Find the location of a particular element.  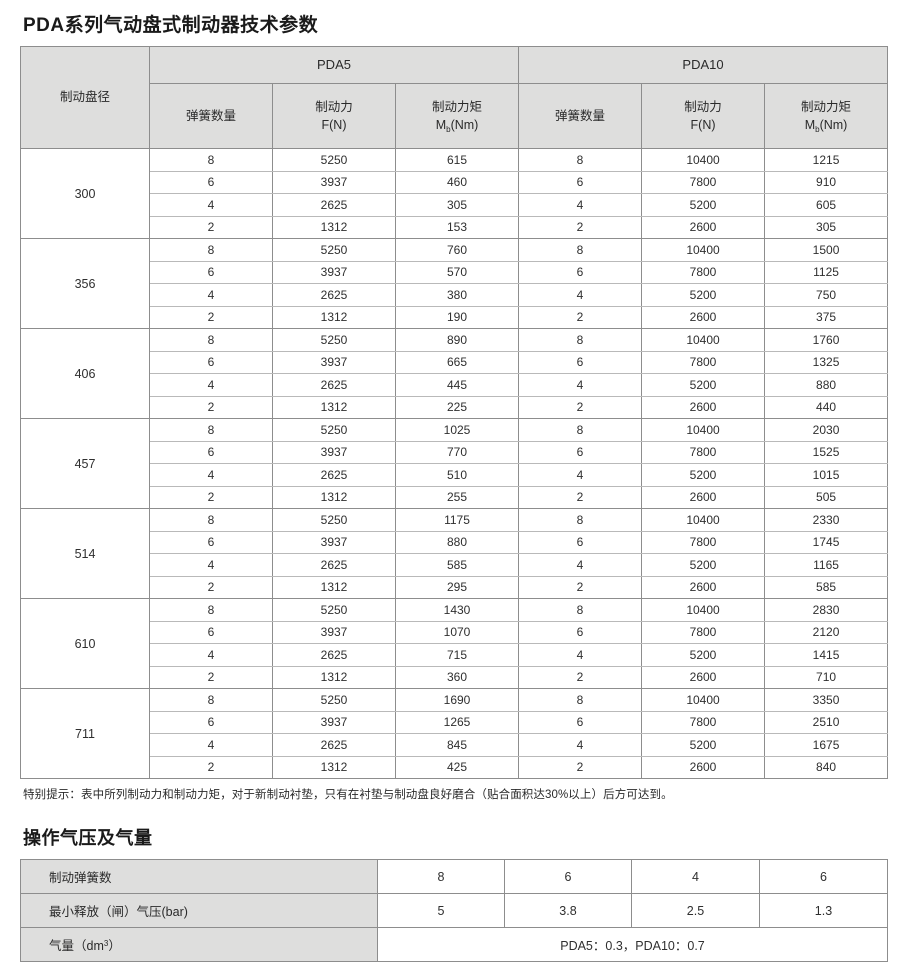

table-row: 6 3937 1265 6 7800 2510 is located at coordinates (455, 722).